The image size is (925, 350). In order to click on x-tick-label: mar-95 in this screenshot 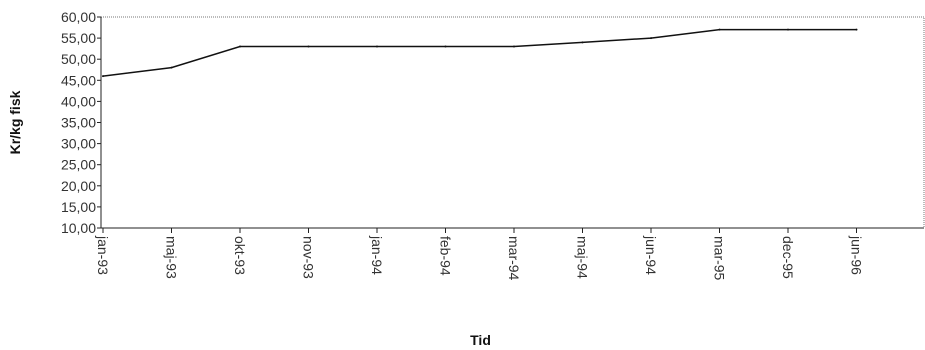, I will do `click(720, 258)`.